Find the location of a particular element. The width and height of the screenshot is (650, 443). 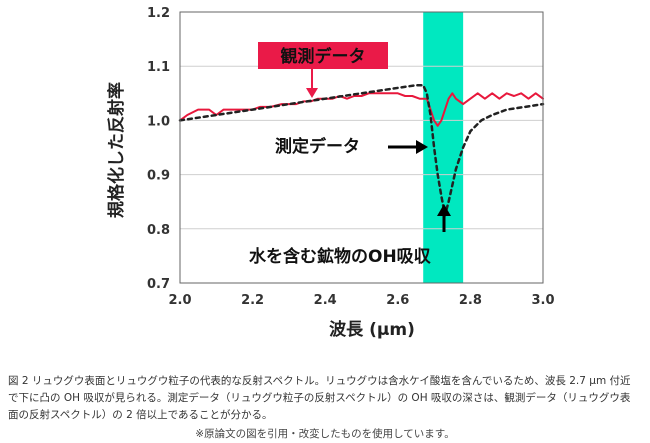

x-tick-label: 2.0 is located at coordinates (179, 300).